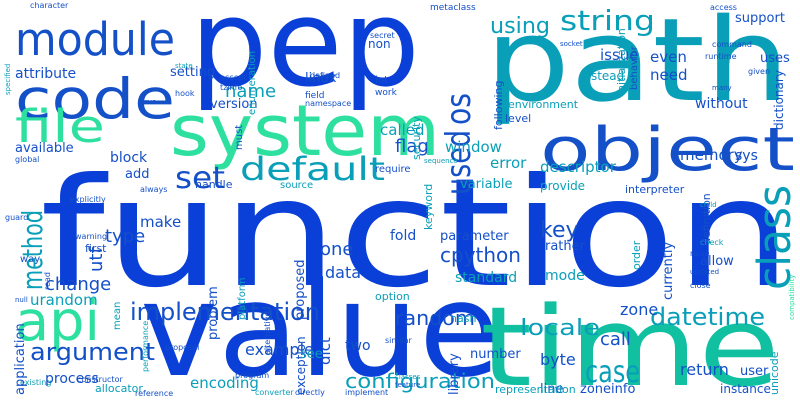 This screenshot has width=800, height=400. I want to click on word: add, so click(137, 174).